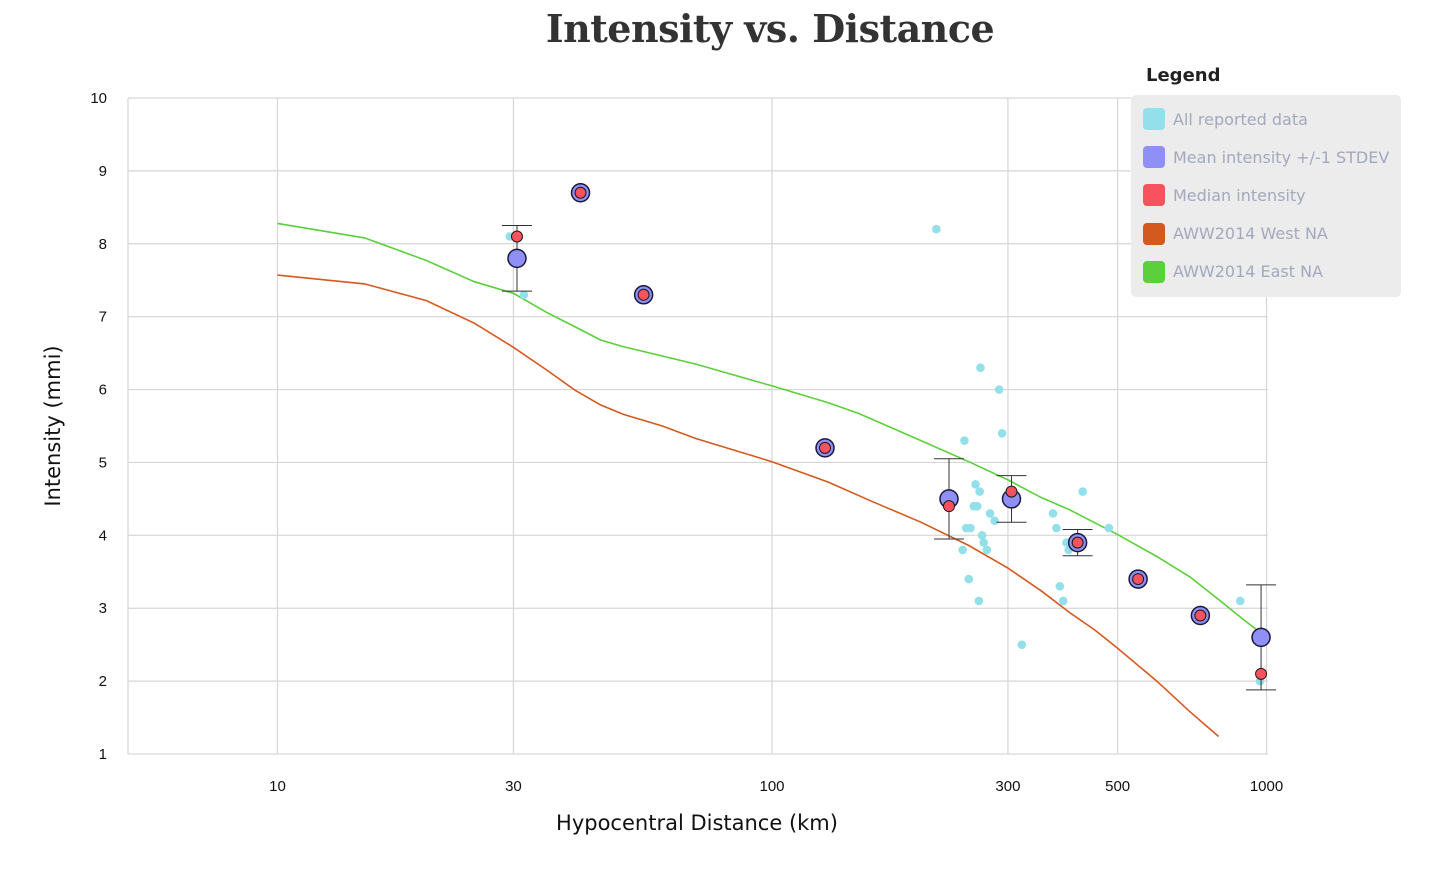  I want to click on y-tick-label: 1, so click(103, 754).